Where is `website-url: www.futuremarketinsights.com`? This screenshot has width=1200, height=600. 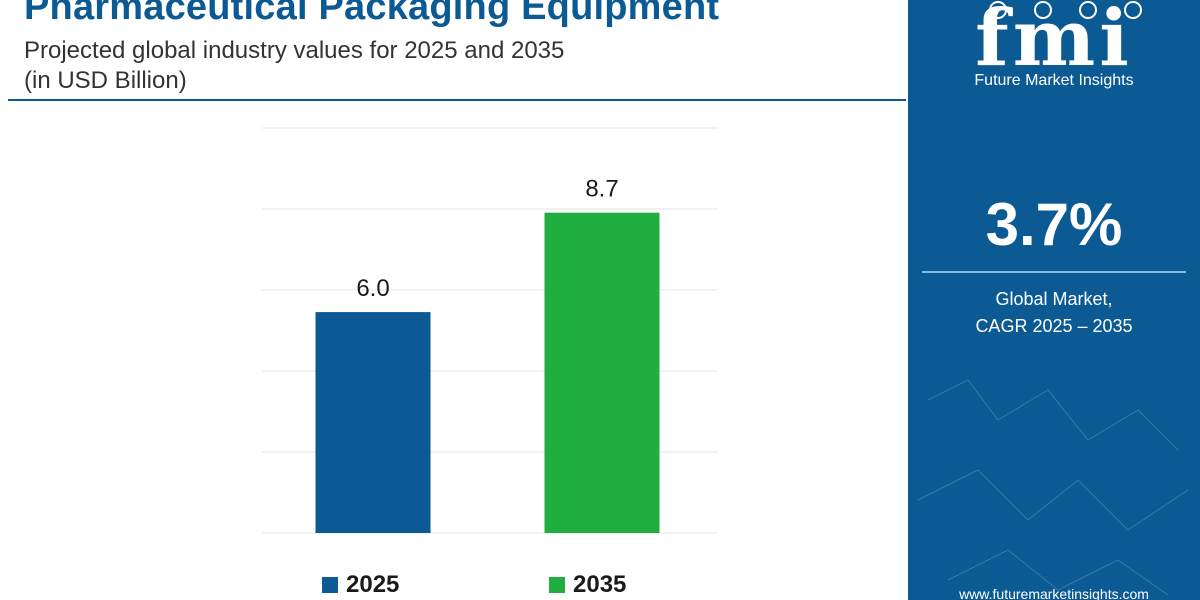
website-url: www.futuremarketinsights.com is located at coordinates (1054, 593).